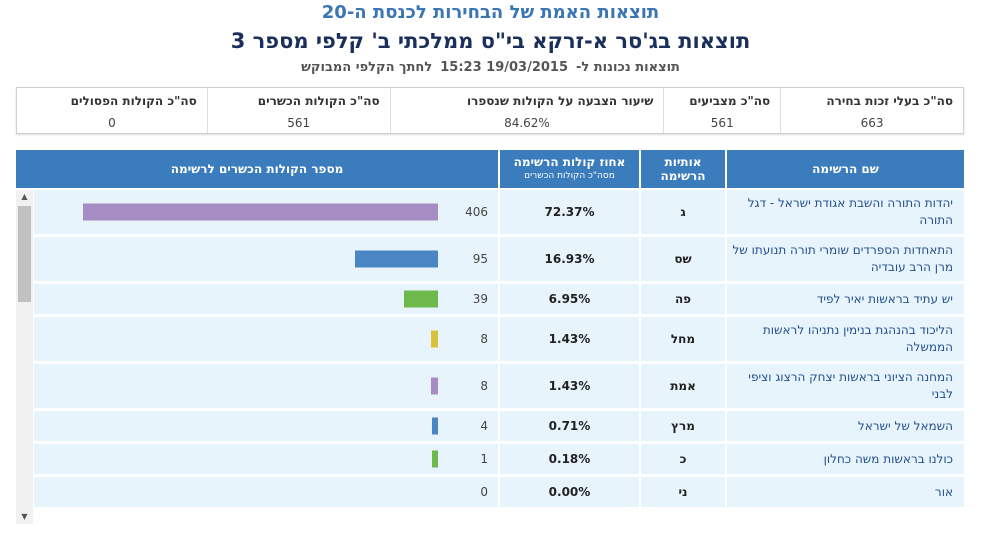 The width and height of the screenshot is (981, 536). Describe the element at coordinates (569, 169) in the screenshot. I see `col-header-percent: אחוז קולות הרשימה מסה"כ הקולות הכשרים` at that location.